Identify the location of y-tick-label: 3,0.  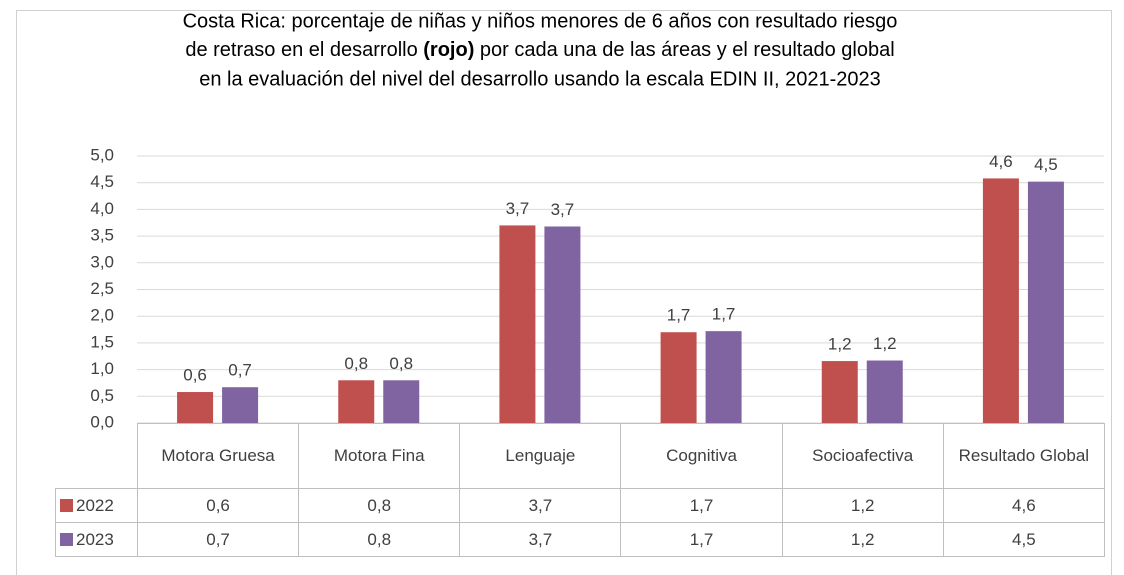
(102, 261).